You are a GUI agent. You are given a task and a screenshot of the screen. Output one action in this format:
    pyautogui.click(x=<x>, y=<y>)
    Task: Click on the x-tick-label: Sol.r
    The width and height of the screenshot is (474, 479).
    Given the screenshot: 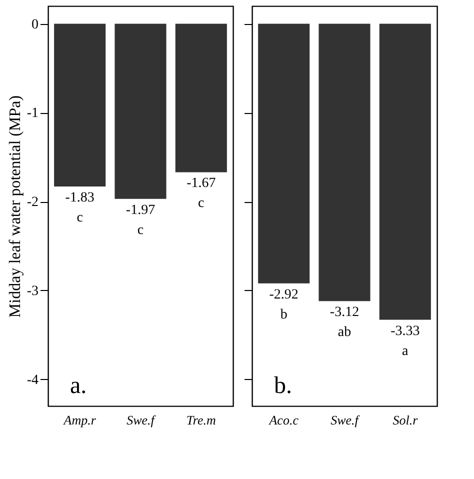 What is the action you would take?
    pyautogui.click(x=405, y=420)
    